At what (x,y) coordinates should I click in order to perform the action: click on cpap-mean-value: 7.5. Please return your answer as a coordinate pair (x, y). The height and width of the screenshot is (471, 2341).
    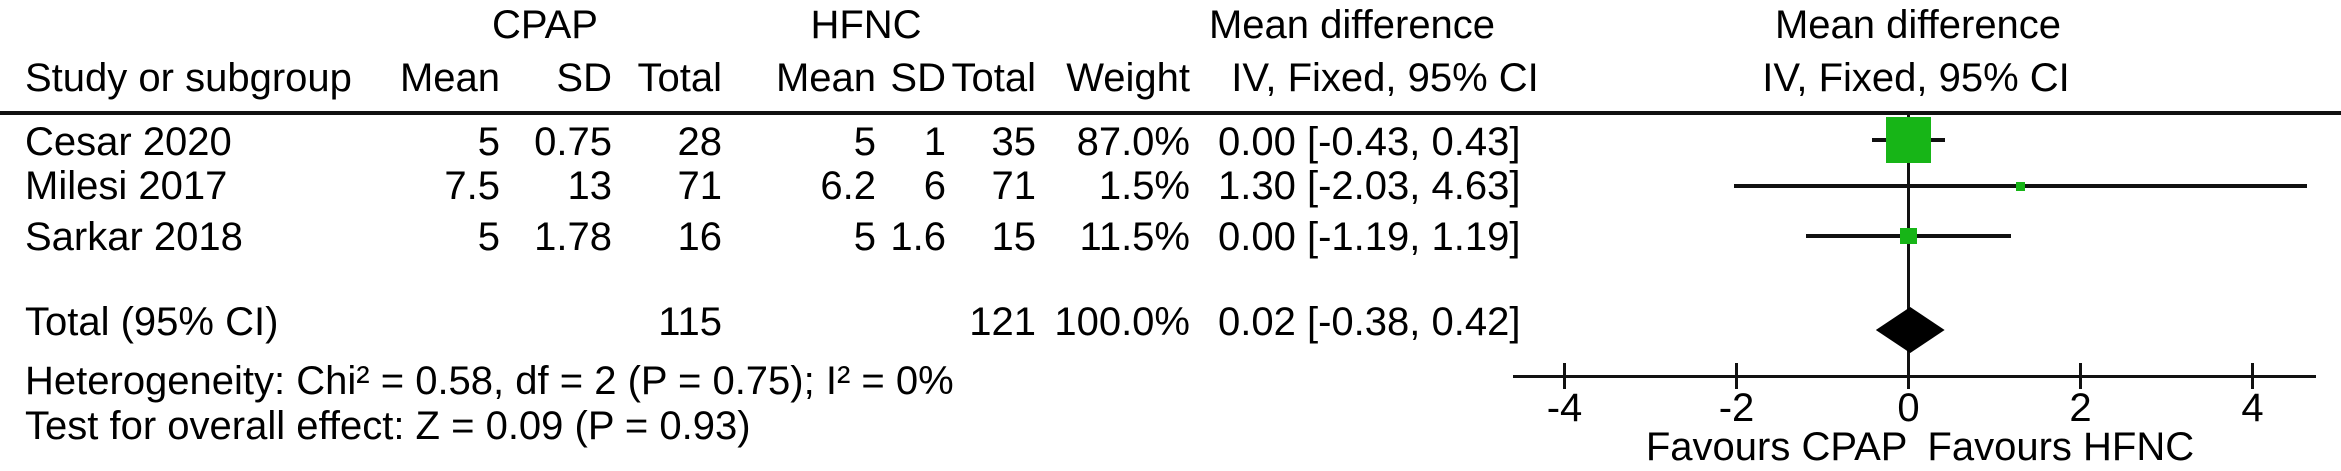
    Looking at the image, I should click on (472, 186).